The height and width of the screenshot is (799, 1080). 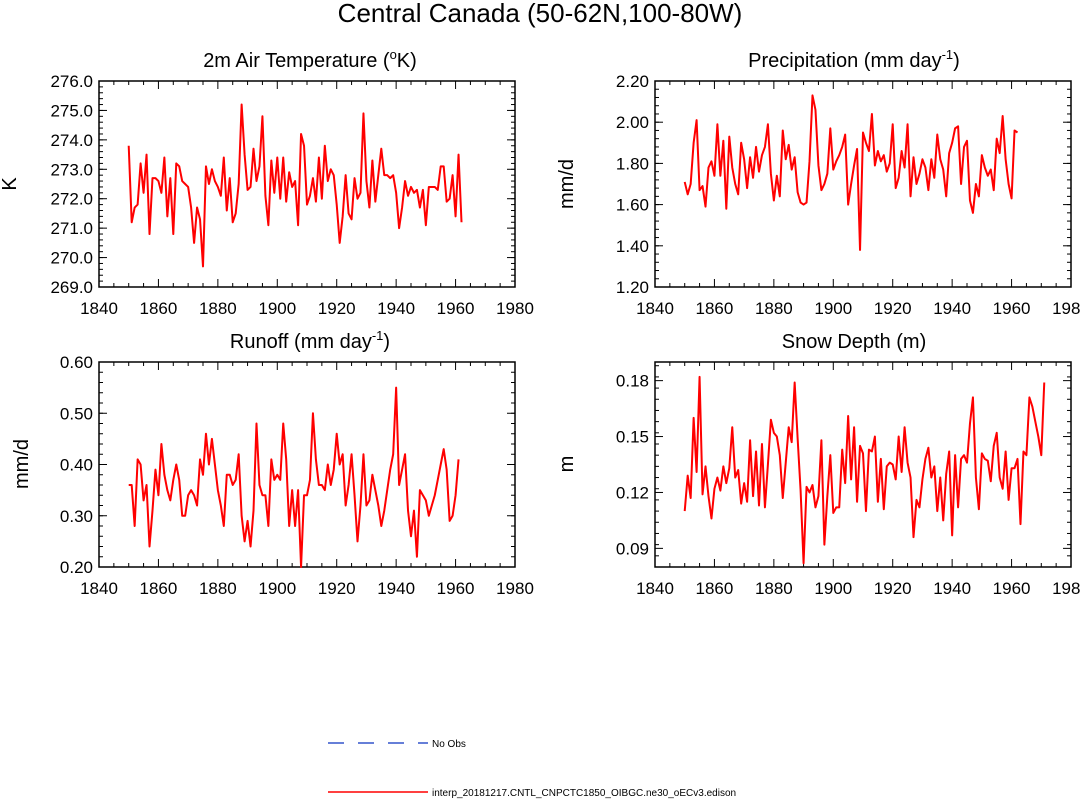 I want to click on panel-title-text: Snow Depth (m), so click(x=854, y=342).